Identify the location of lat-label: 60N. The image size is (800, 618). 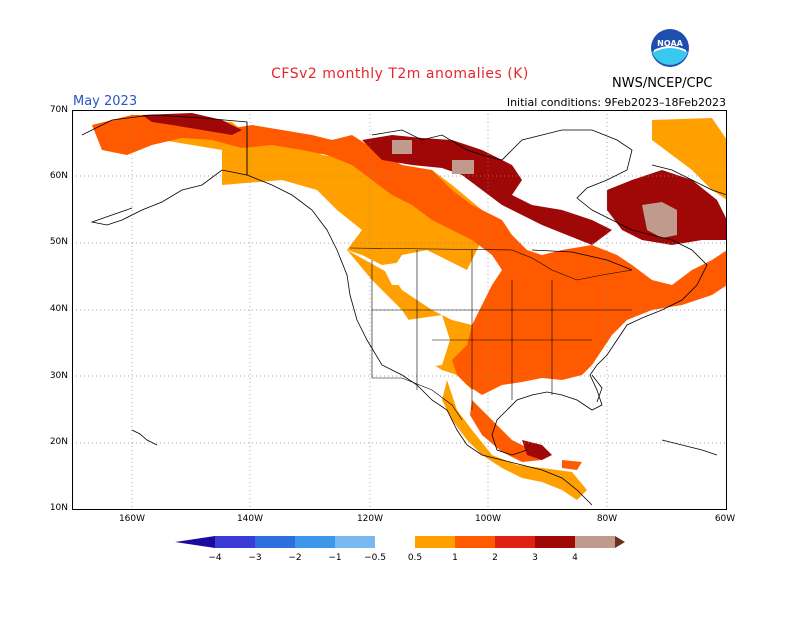
(58, 176).